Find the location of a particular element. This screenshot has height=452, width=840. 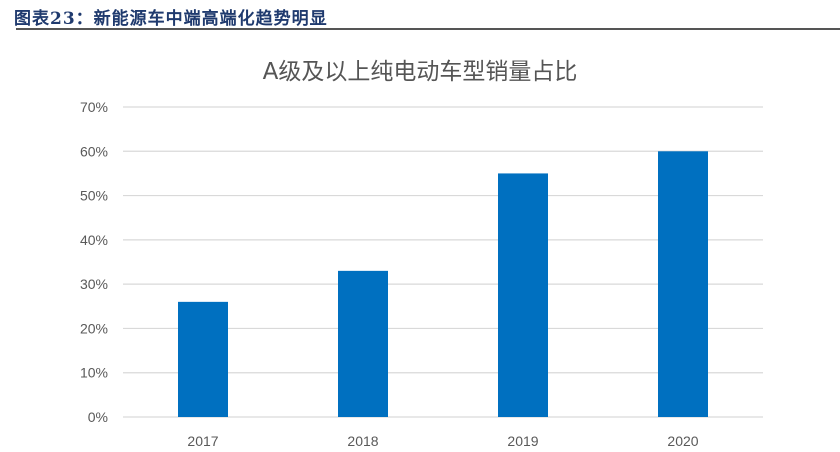

x-tick-label: 2020 is located at coordinates (682, 441).